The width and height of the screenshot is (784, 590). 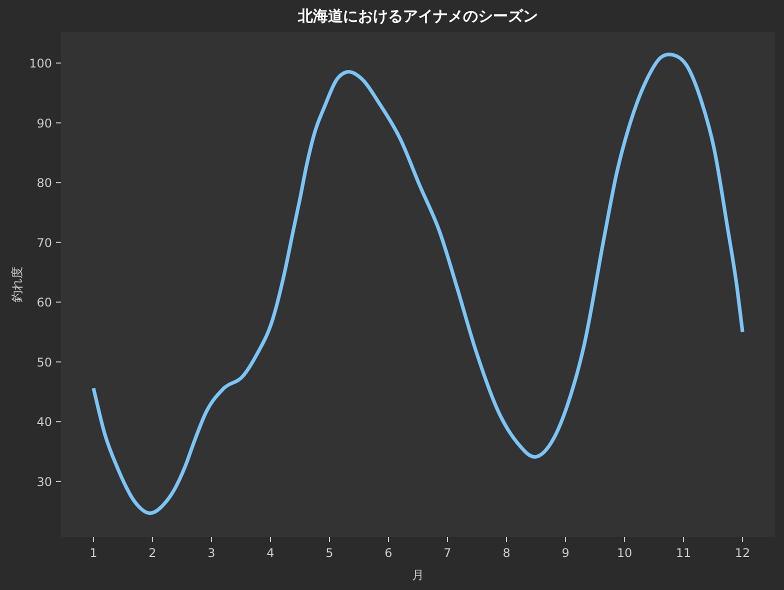 I want to click on x-tick-label: 7, so click(x=448, y=553).